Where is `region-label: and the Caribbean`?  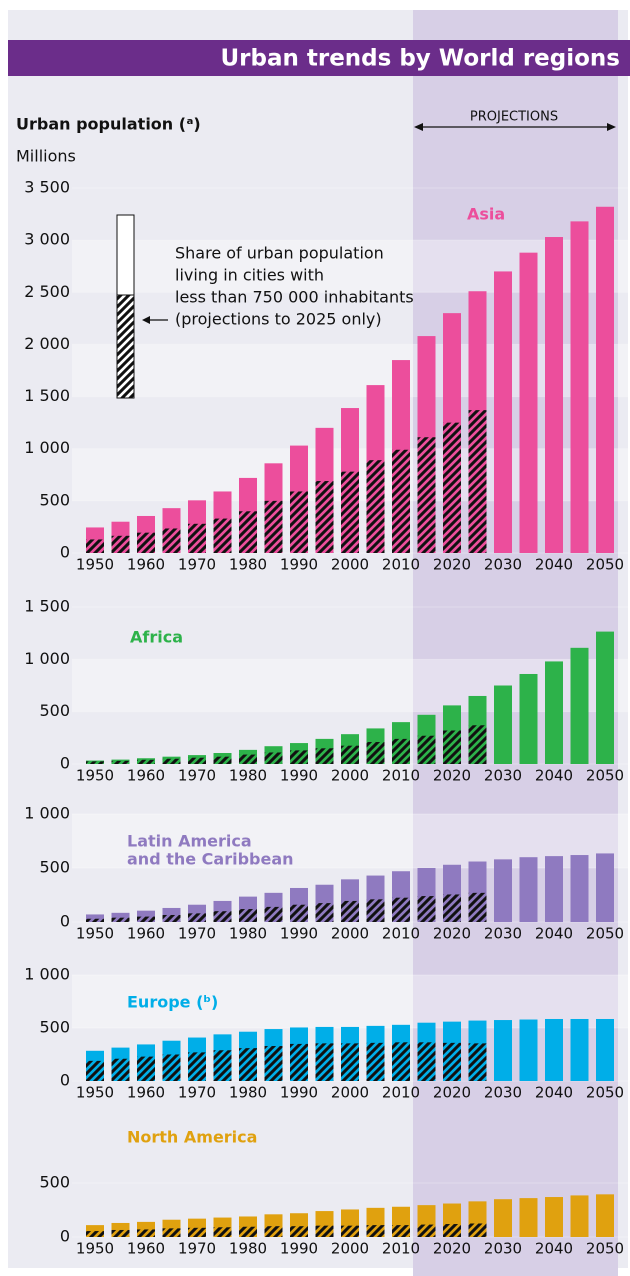
region-label: and the Caribbean is located at coordinates (210, 859).